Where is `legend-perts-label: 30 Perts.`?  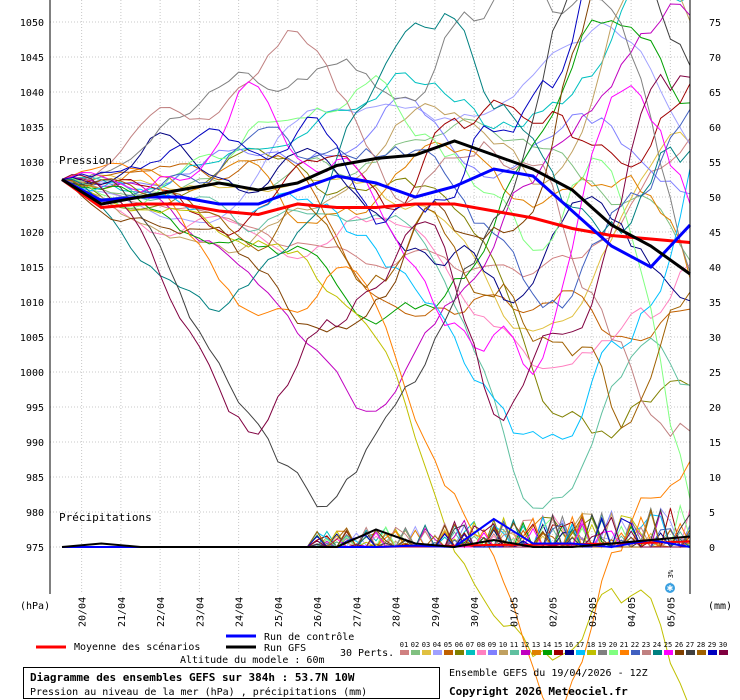 legend-perts-label: 30 Perts. is located at coordinates (367, 653).